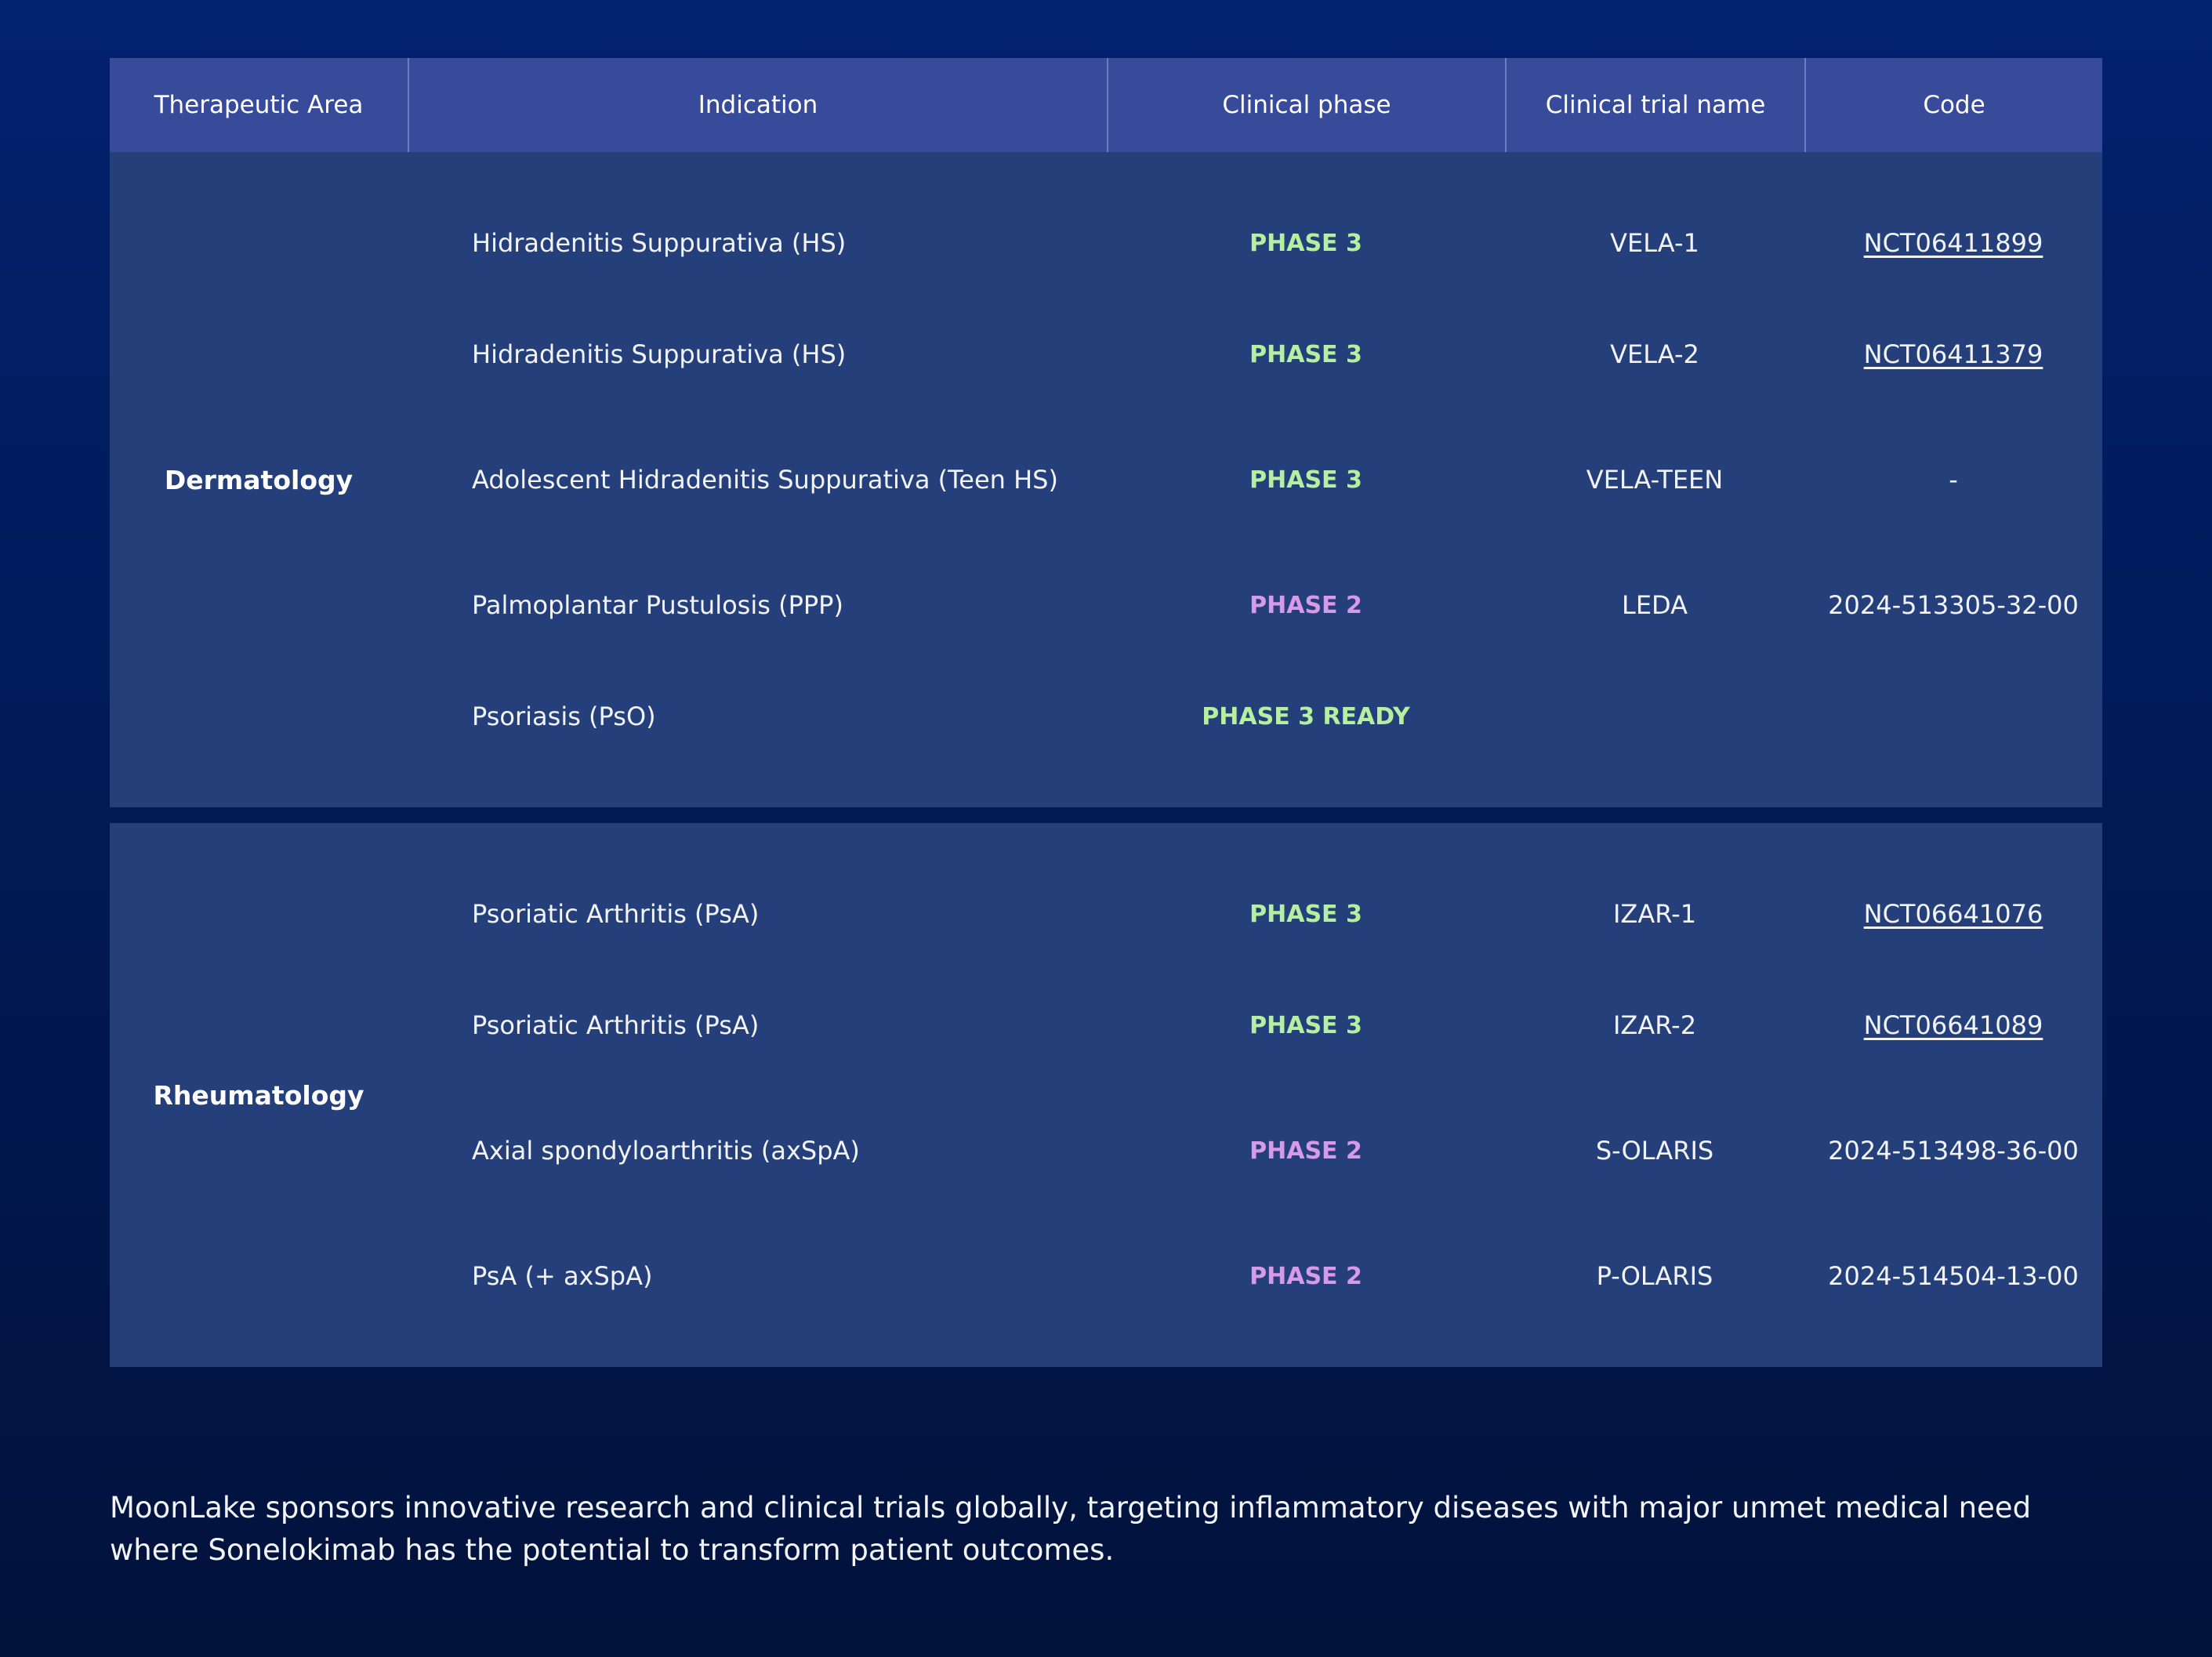  Describe the element at coordinates (1654, 914) in the screenshot. I see `trial-name-cell: IZAR-1` at that location.